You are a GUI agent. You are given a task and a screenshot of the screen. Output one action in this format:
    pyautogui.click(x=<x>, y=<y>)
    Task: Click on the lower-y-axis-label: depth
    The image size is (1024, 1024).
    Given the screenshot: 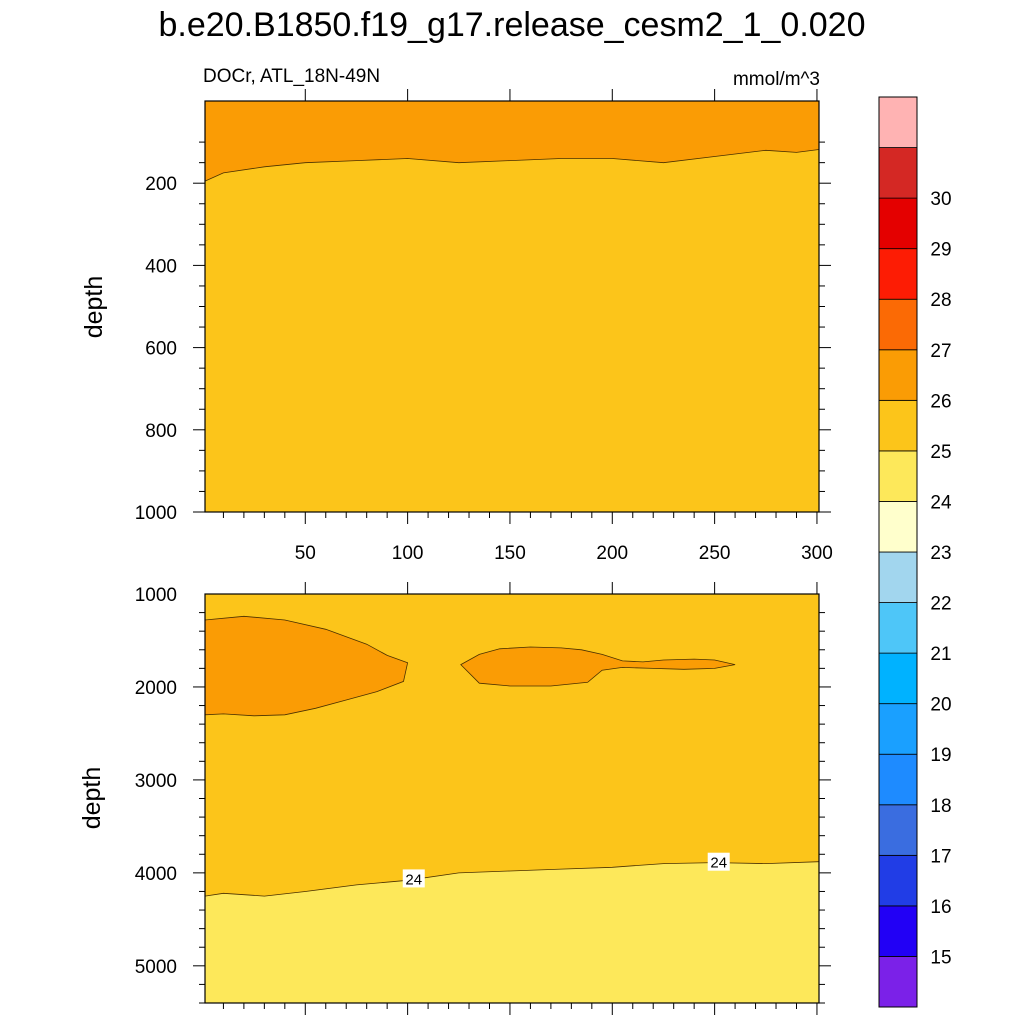 What is the action you would take?
    pyautogui.click(x=92, y=798)
    